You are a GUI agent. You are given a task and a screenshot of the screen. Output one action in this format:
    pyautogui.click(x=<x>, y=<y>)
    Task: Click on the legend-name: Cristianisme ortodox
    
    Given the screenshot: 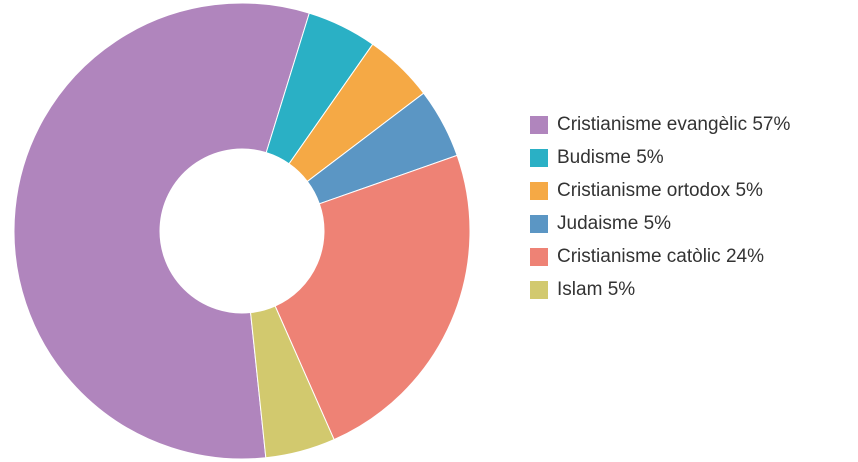 What is the action you would take?
    pyautogui.click(x=644, y=190)
    